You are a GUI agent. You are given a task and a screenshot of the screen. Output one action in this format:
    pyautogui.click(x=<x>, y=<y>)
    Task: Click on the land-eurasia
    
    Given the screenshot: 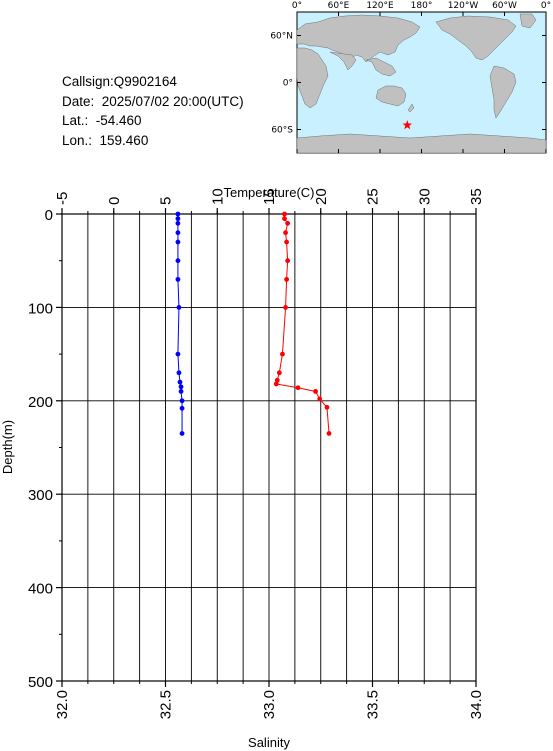 What is the action you would take?
    pyautogui.click(x=358, y=38)
    